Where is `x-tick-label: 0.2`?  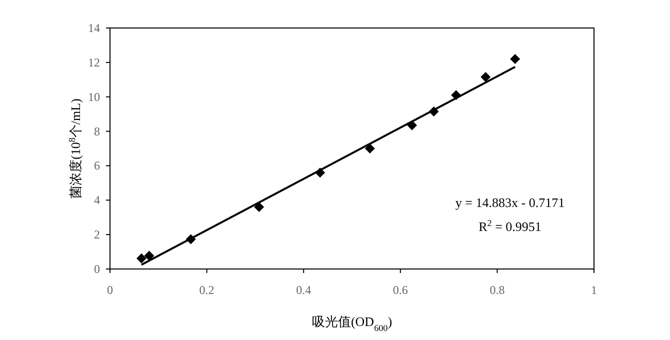
x-tick-label: 0.2 is located at coordinates (206, 290).